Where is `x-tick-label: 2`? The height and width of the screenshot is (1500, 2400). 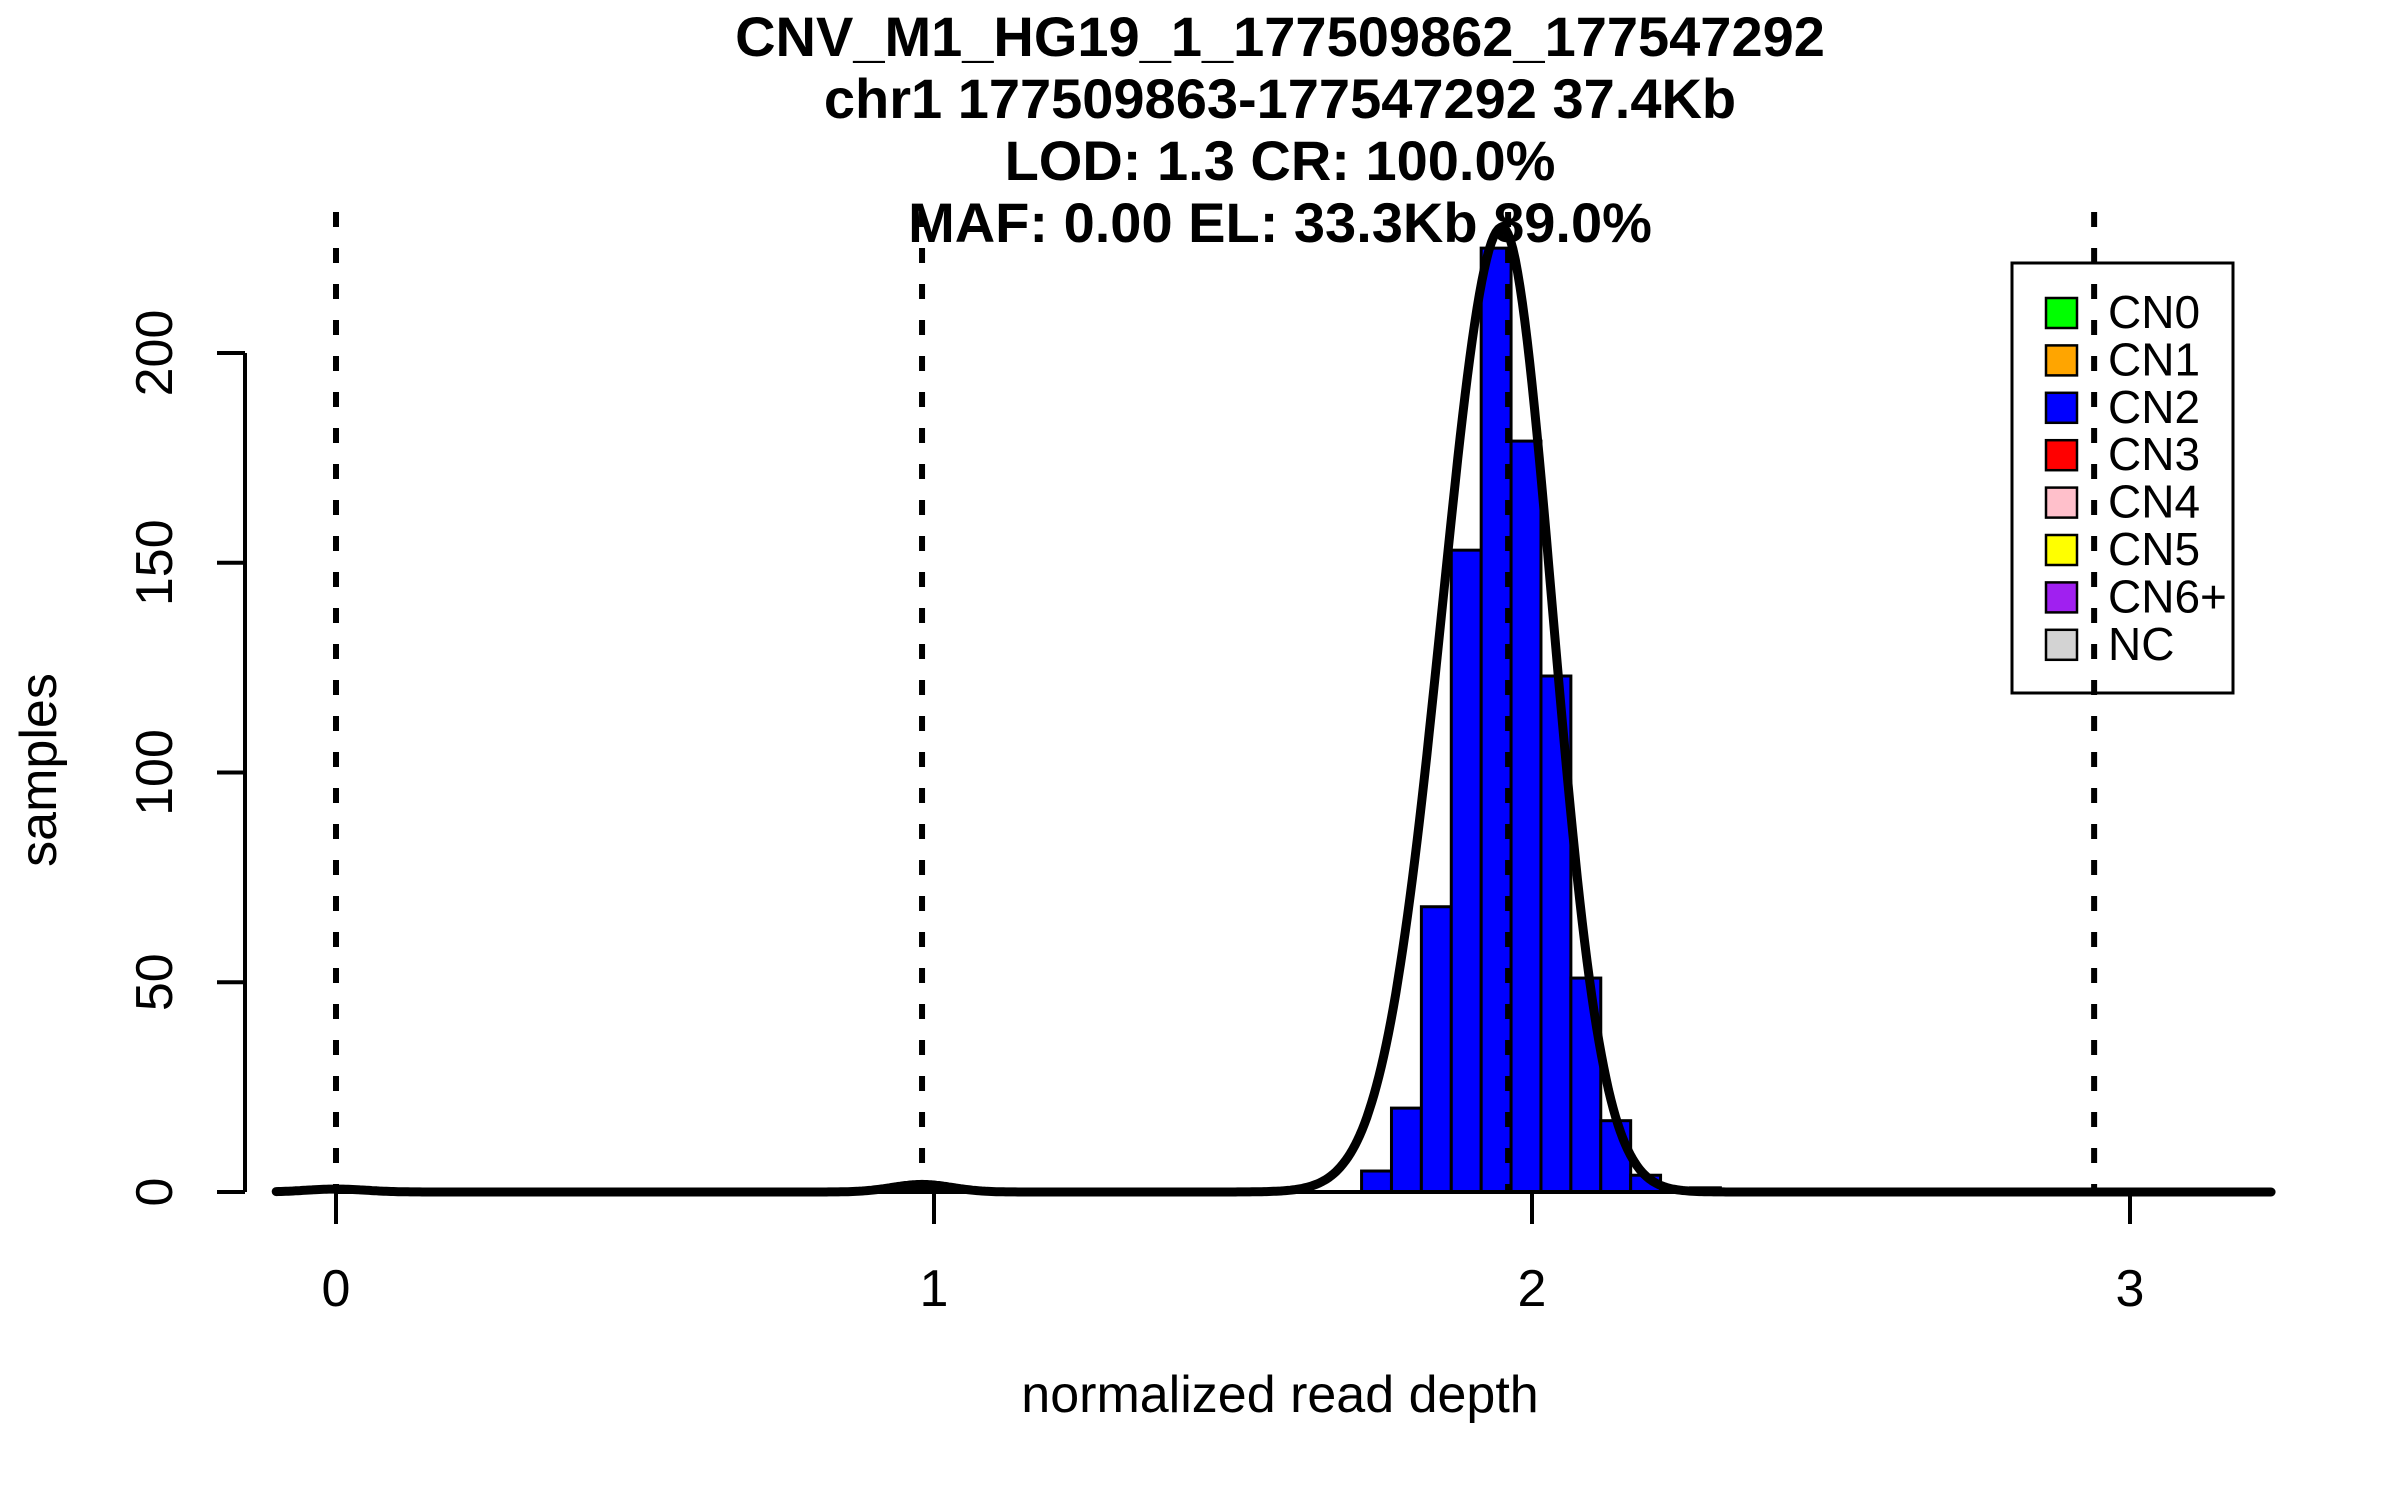
x-tick-label: 2 is located at coordinates (1532, 1289).